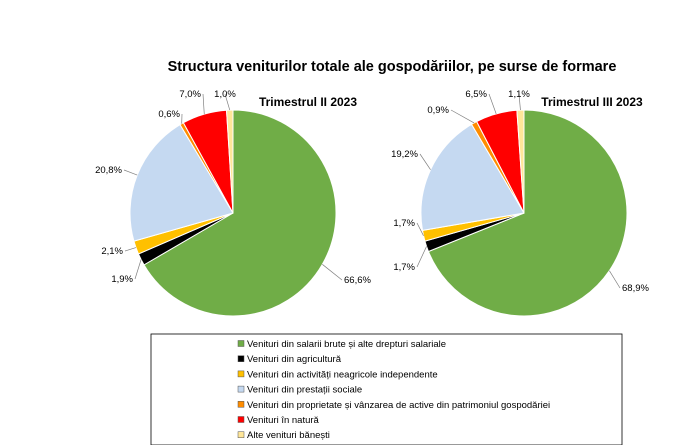 The height and width of the screenshot is (445, 700). I want to click on slice-prestatii-sociale-q2, so click(181, 182).